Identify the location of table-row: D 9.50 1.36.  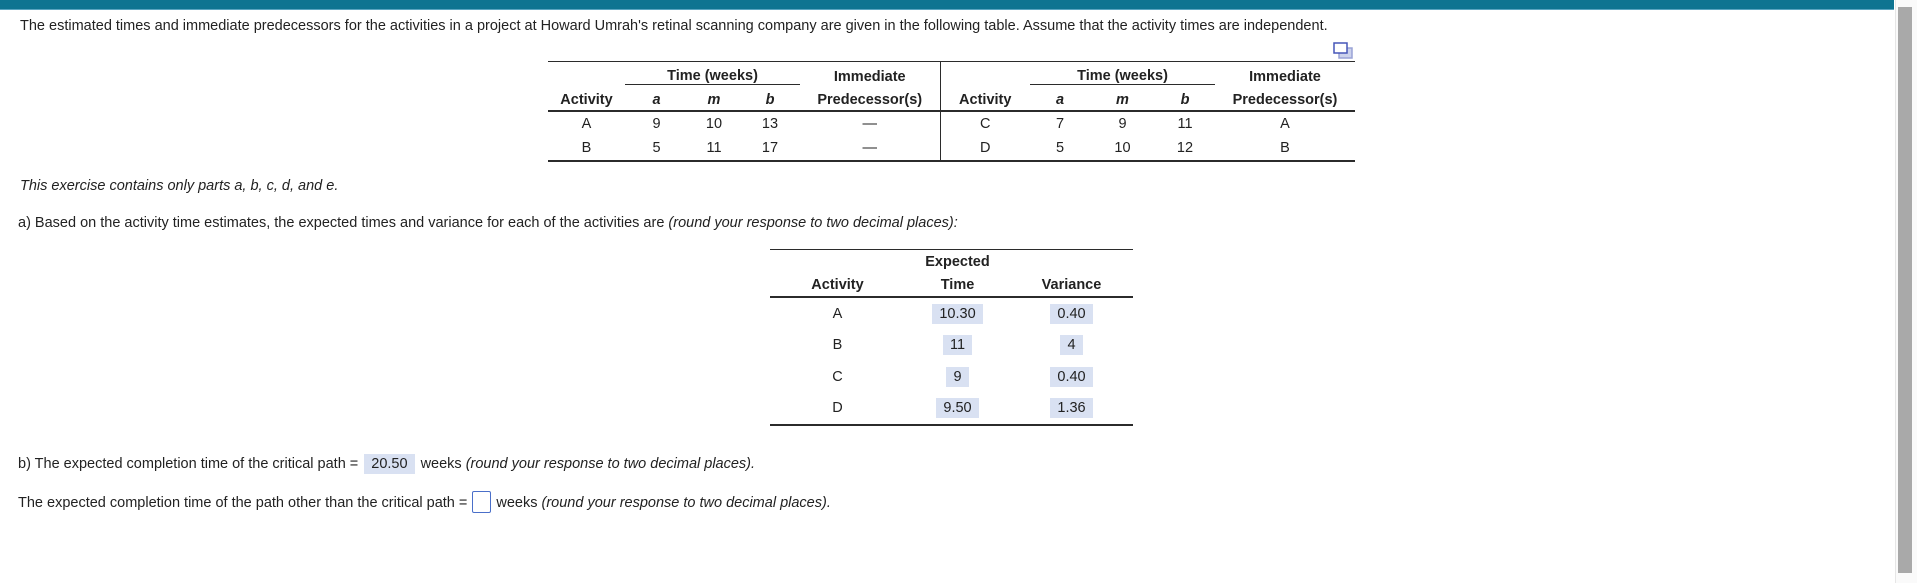
(951, 409).